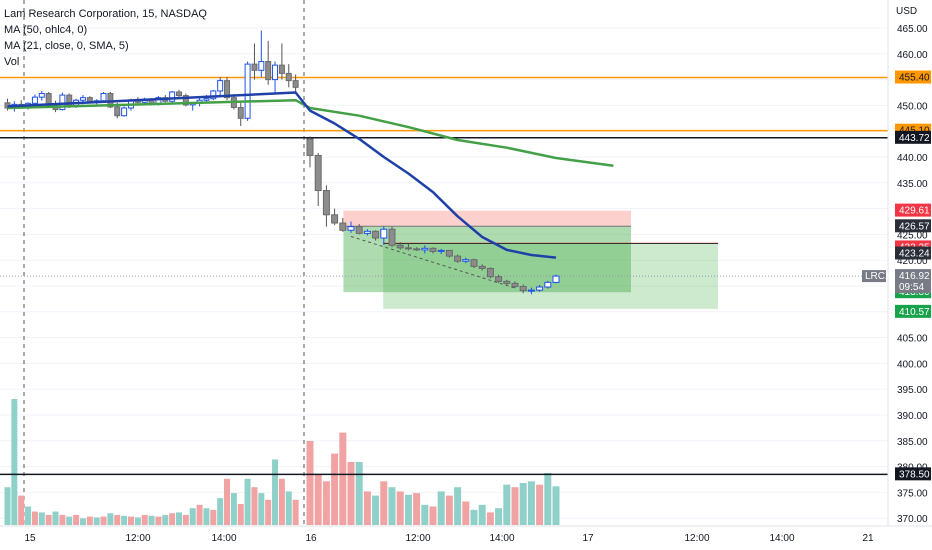 The height and width of the screenshot is (550, 932). What do you see at coordinates (912, 519) in the screenshot?
I see `price-axis-tick: 370.00` at bounding box center [912, 519].